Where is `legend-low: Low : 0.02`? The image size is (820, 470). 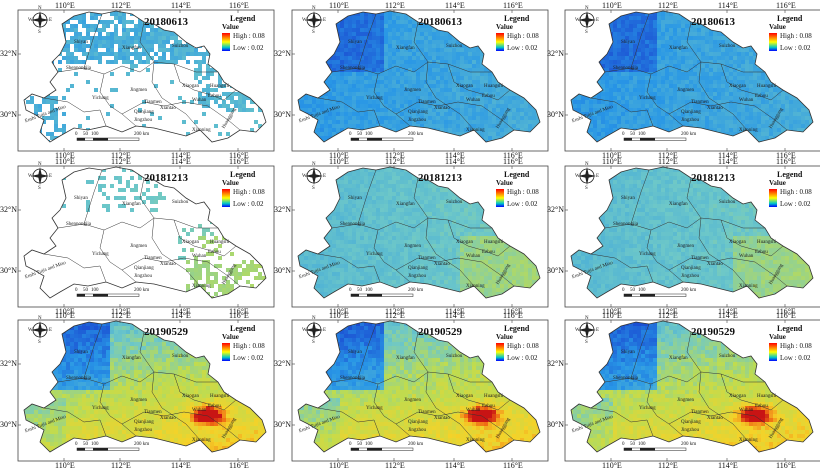 legend-low: Low : 0.02 is located at coordinates (522, 204).